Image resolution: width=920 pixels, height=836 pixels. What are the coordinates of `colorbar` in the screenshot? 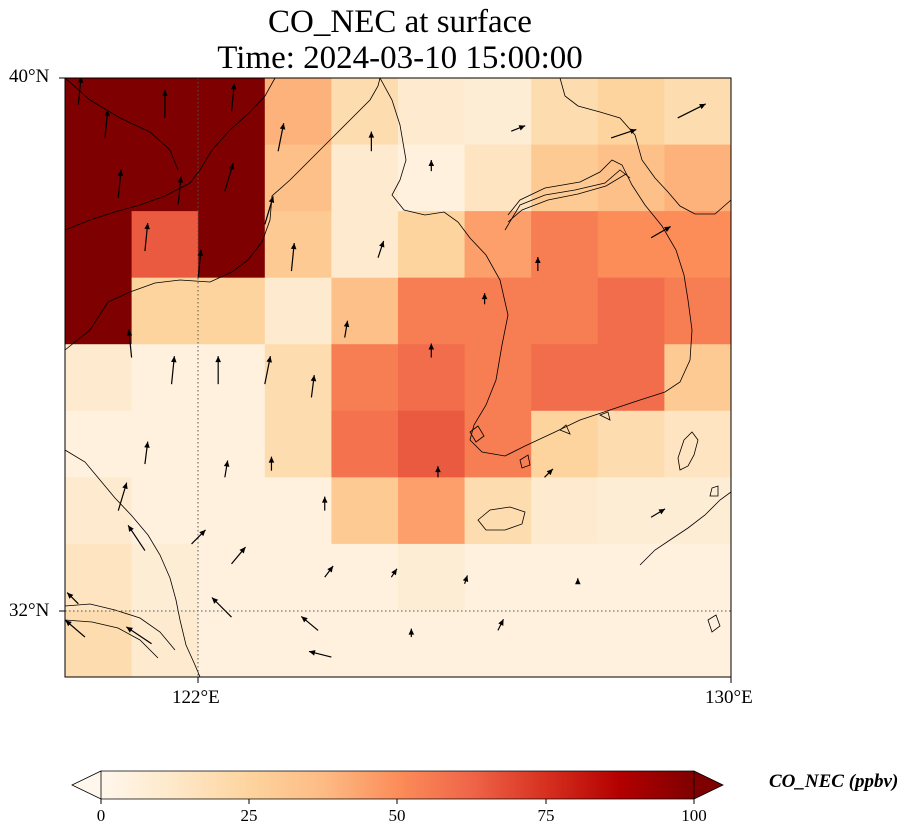 It's located at (397, 787).